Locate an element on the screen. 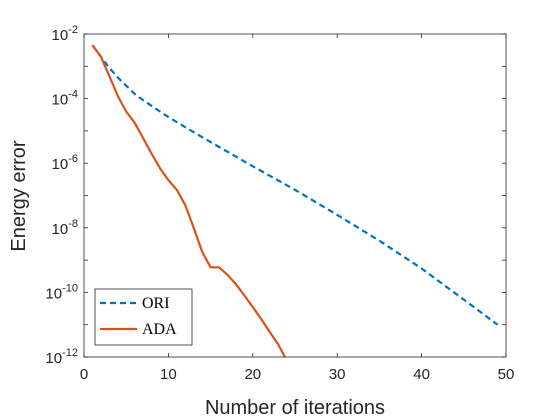  x-tick-label: 50 is located at coordinates (506, 374).